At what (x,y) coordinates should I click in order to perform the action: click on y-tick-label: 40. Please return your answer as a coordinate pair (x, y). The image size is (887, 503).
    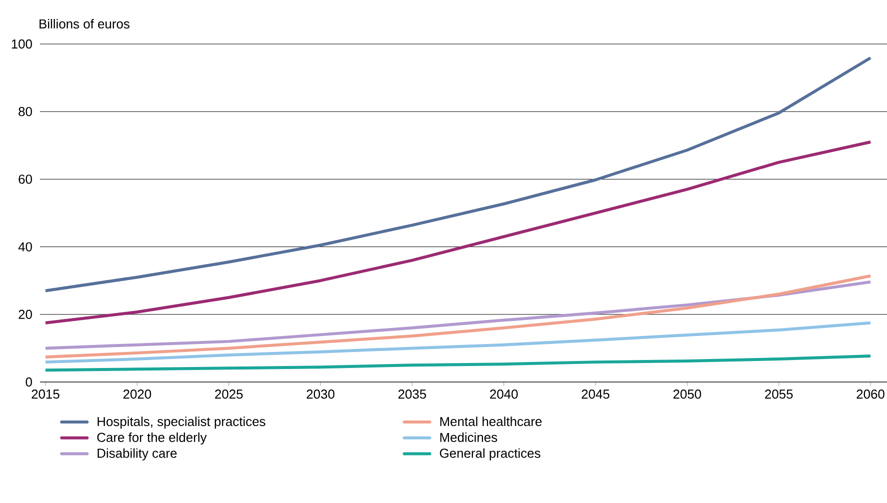
    Looking at the image, I should click on (25, 247).